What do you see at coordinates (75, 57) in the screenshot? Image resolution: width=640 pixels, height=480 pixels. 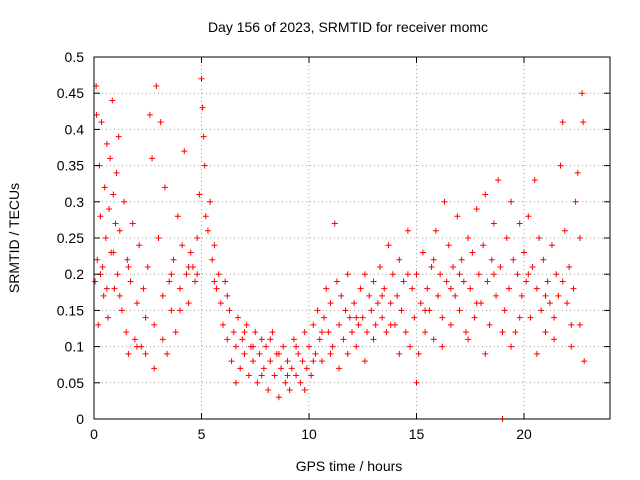 I see `y-tick-label: 0.5` at bounding box center [75, 57].